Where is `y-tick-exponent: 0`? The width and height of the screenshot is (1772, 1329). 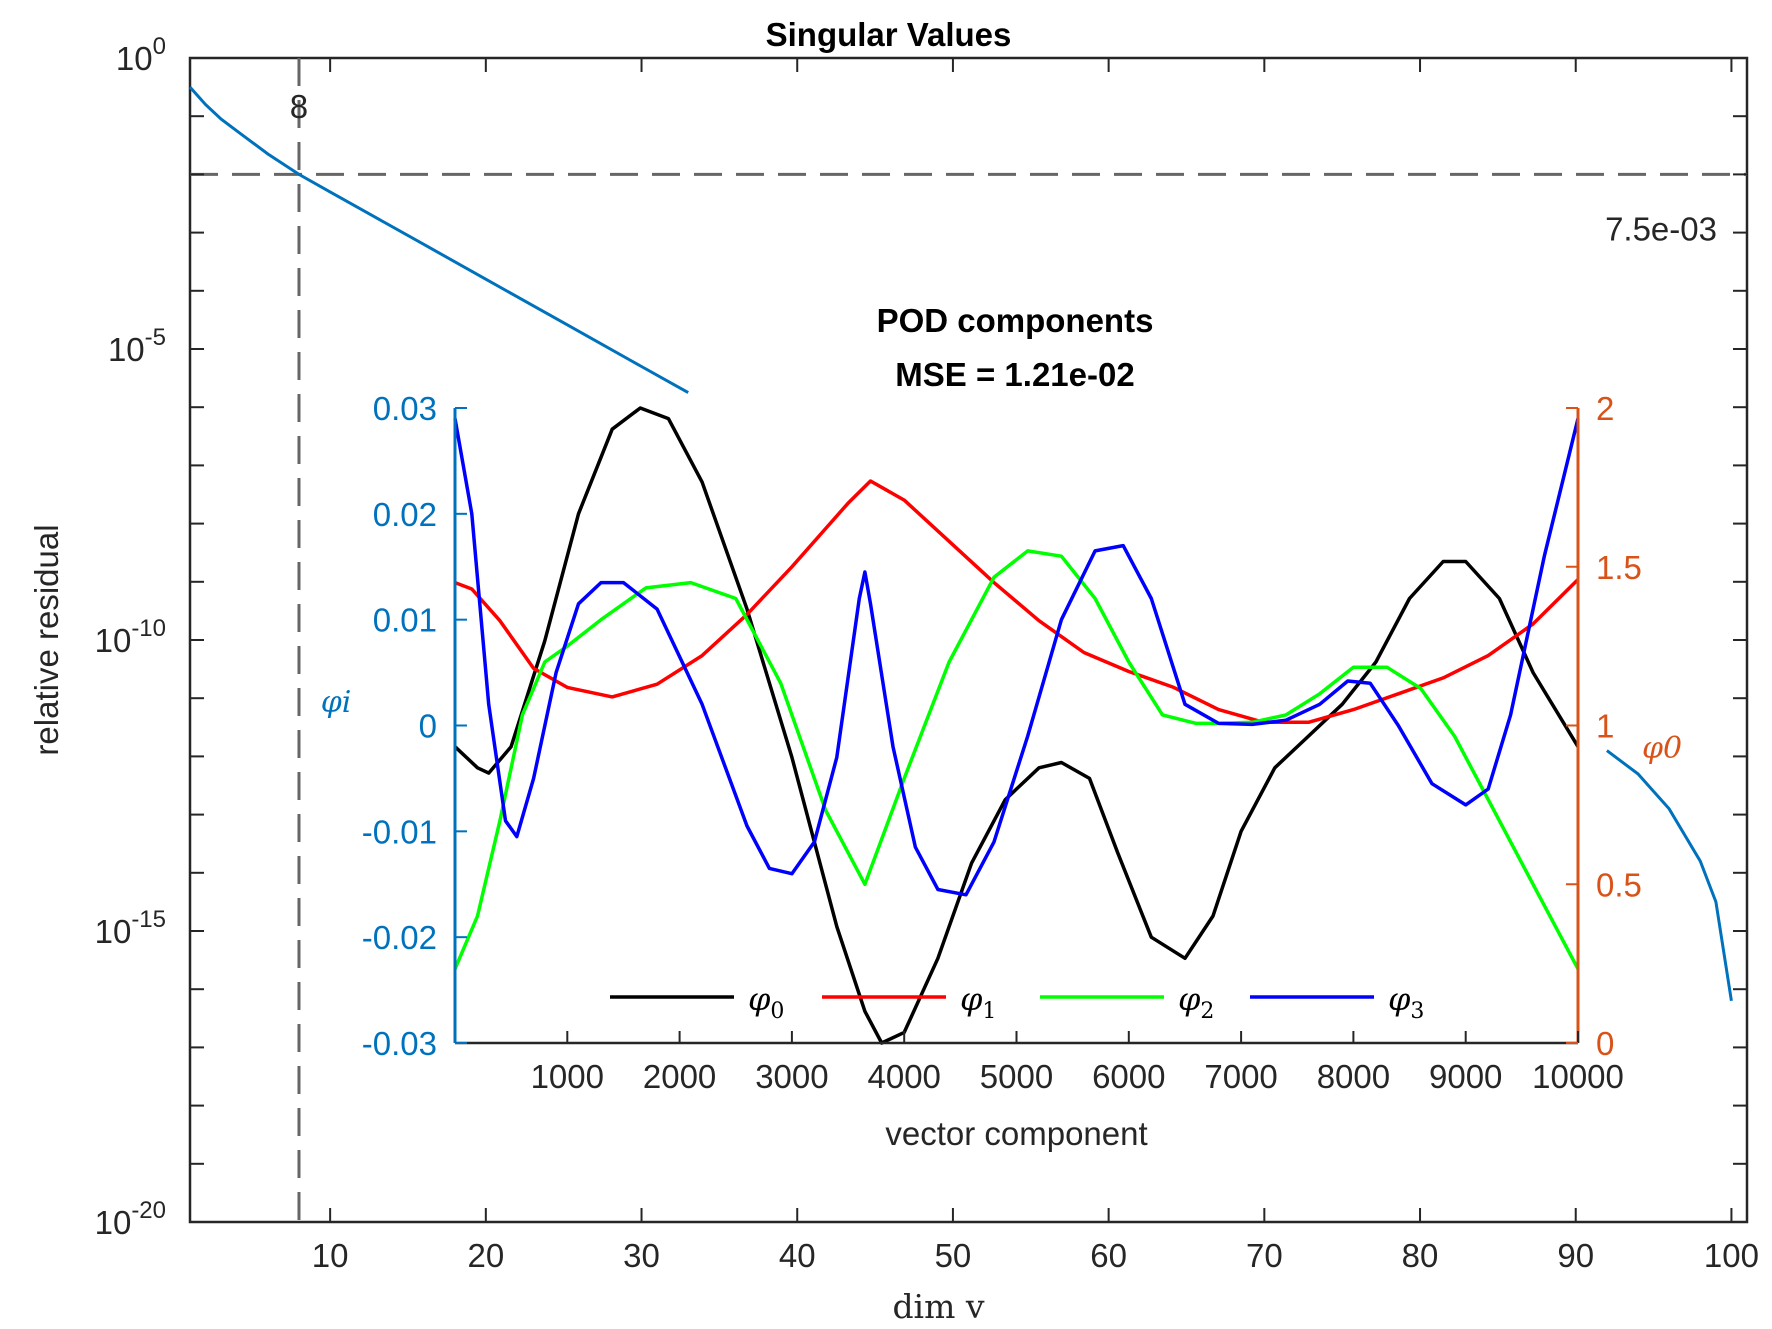 y-tick-exponent: 0 is located at coordinates (159, 46).